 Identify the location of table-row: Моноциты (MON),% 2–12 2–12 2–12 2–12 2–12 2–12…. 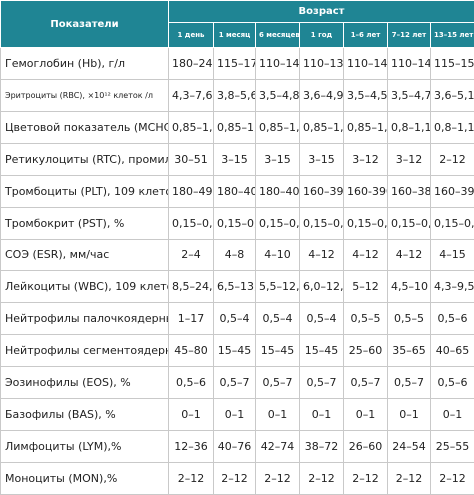
(237, 478).